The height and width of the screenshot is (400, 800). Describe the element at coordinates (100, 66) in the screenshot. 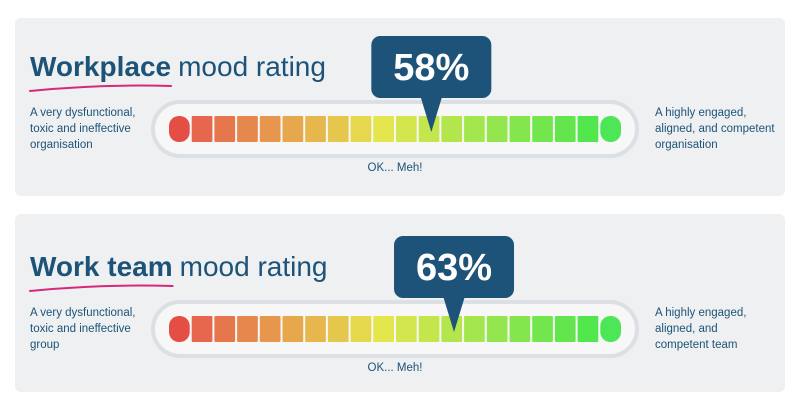

I see `title-bold: Workplace` at that location.